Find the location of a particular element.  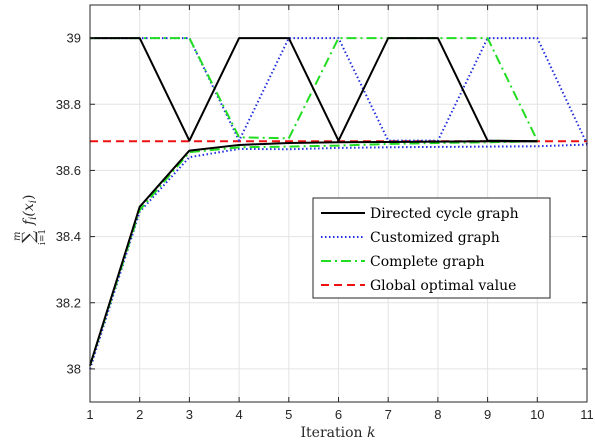

y-tick-label: 38.8 is located at coordinates (68, 104).